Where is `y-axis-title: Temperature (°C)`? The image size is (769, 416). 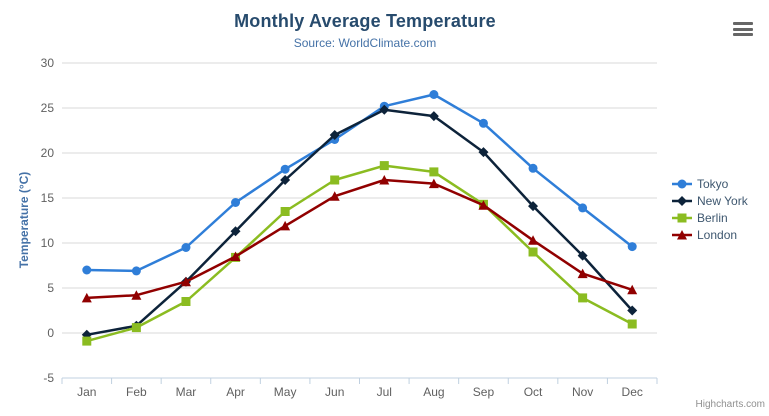 y-axis-title: Temperature (°C) is located at coordinates (24, 220).